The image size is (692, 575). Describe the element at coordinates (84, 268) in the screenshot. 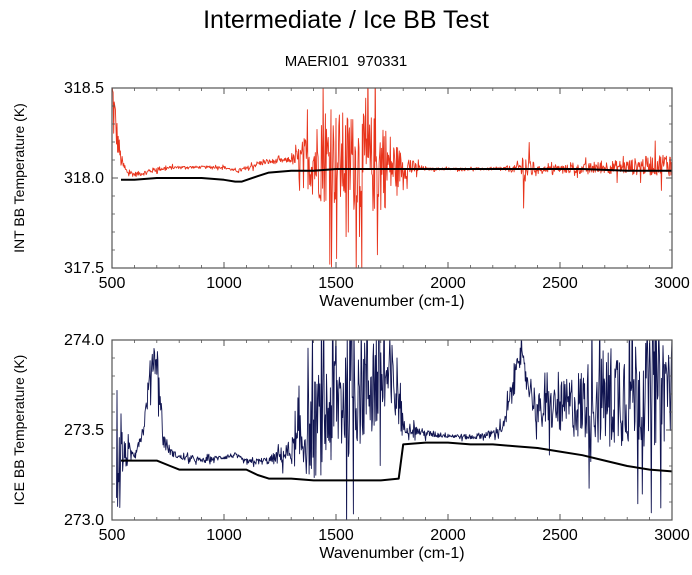

I see `y-tick-label: 317.5` at that location.